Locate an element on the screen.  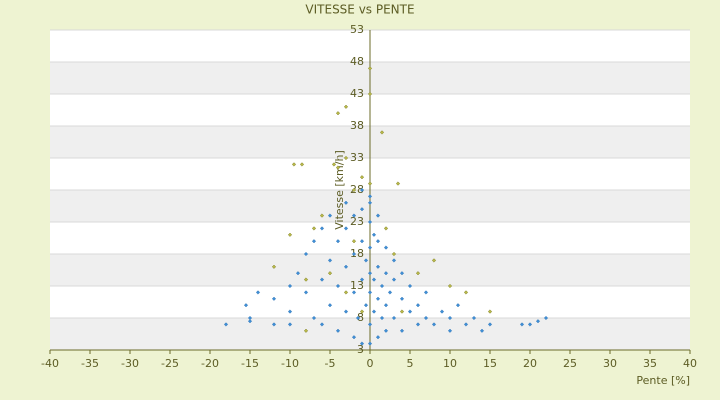
x-tick-label: -15 is located at coordinates (250, 363).